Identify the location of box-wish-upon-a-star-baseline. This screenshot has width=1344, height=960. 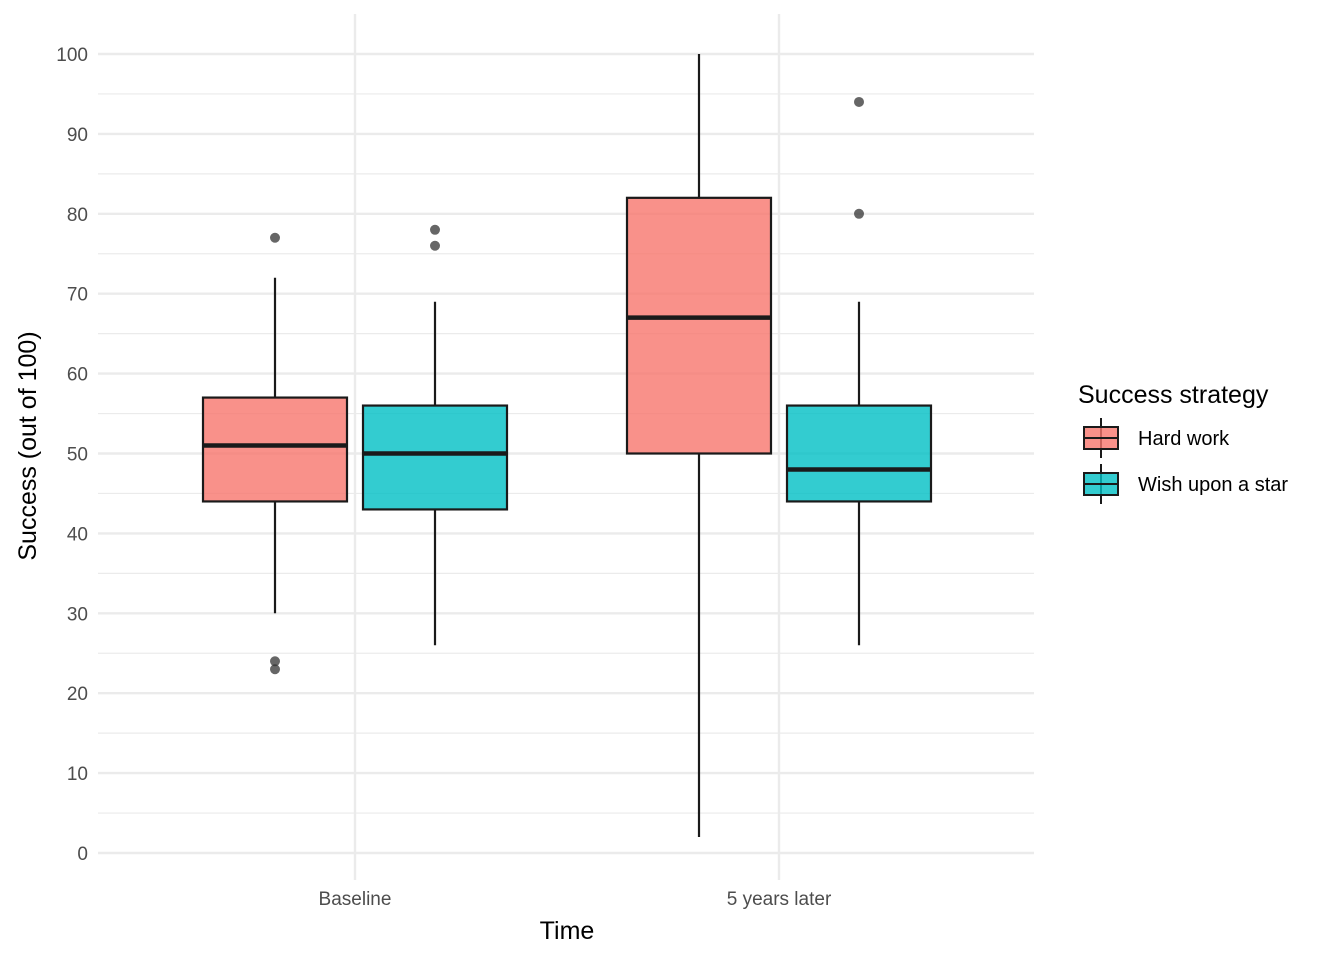
(435, 435).